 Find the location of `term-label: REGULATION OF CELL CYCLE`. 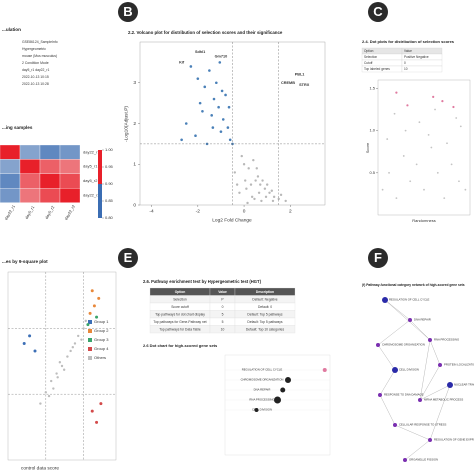

term-label: REGULATION OF CELL CYCLE is located at coordinates (262, 370).